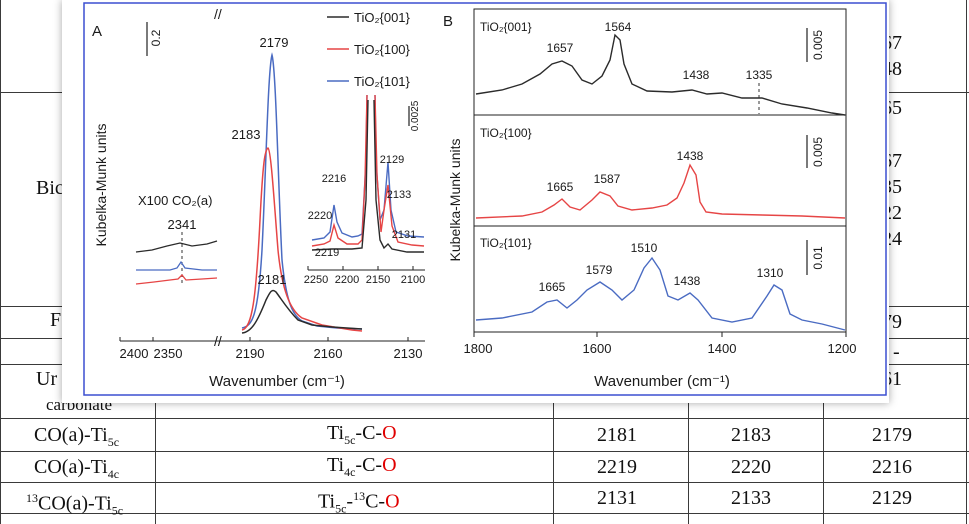  Describe the element at coordinates (56, 320) in the screenshot. I see `row-label-fragment: F` at that location.